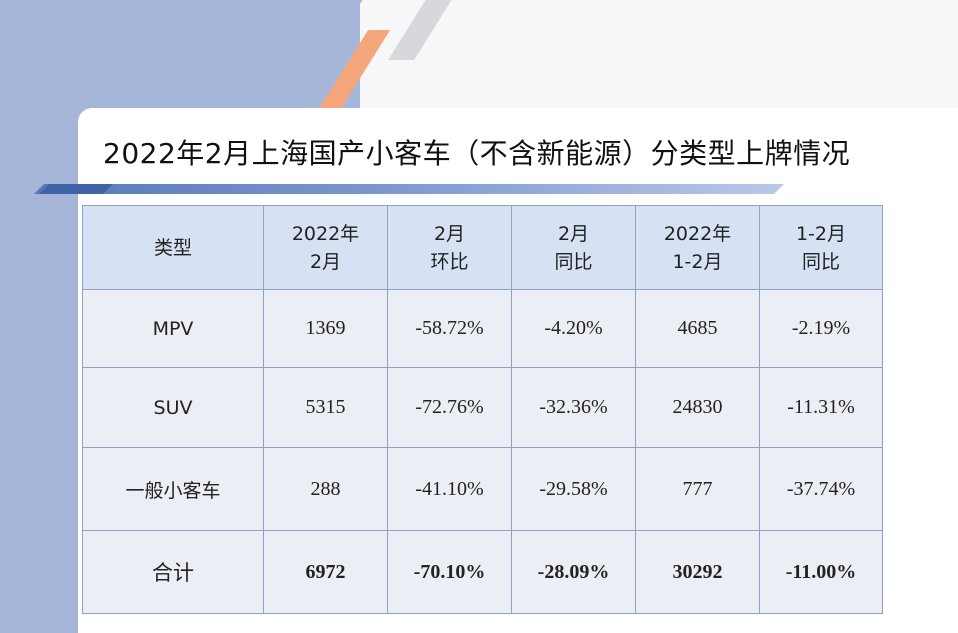 Image resolution: width=958 pixels, height=633 pixels. Describe the element at coordinates (573, 407) in the screenshot. I see `cell-feb-yoy: -32.36%` at that location.